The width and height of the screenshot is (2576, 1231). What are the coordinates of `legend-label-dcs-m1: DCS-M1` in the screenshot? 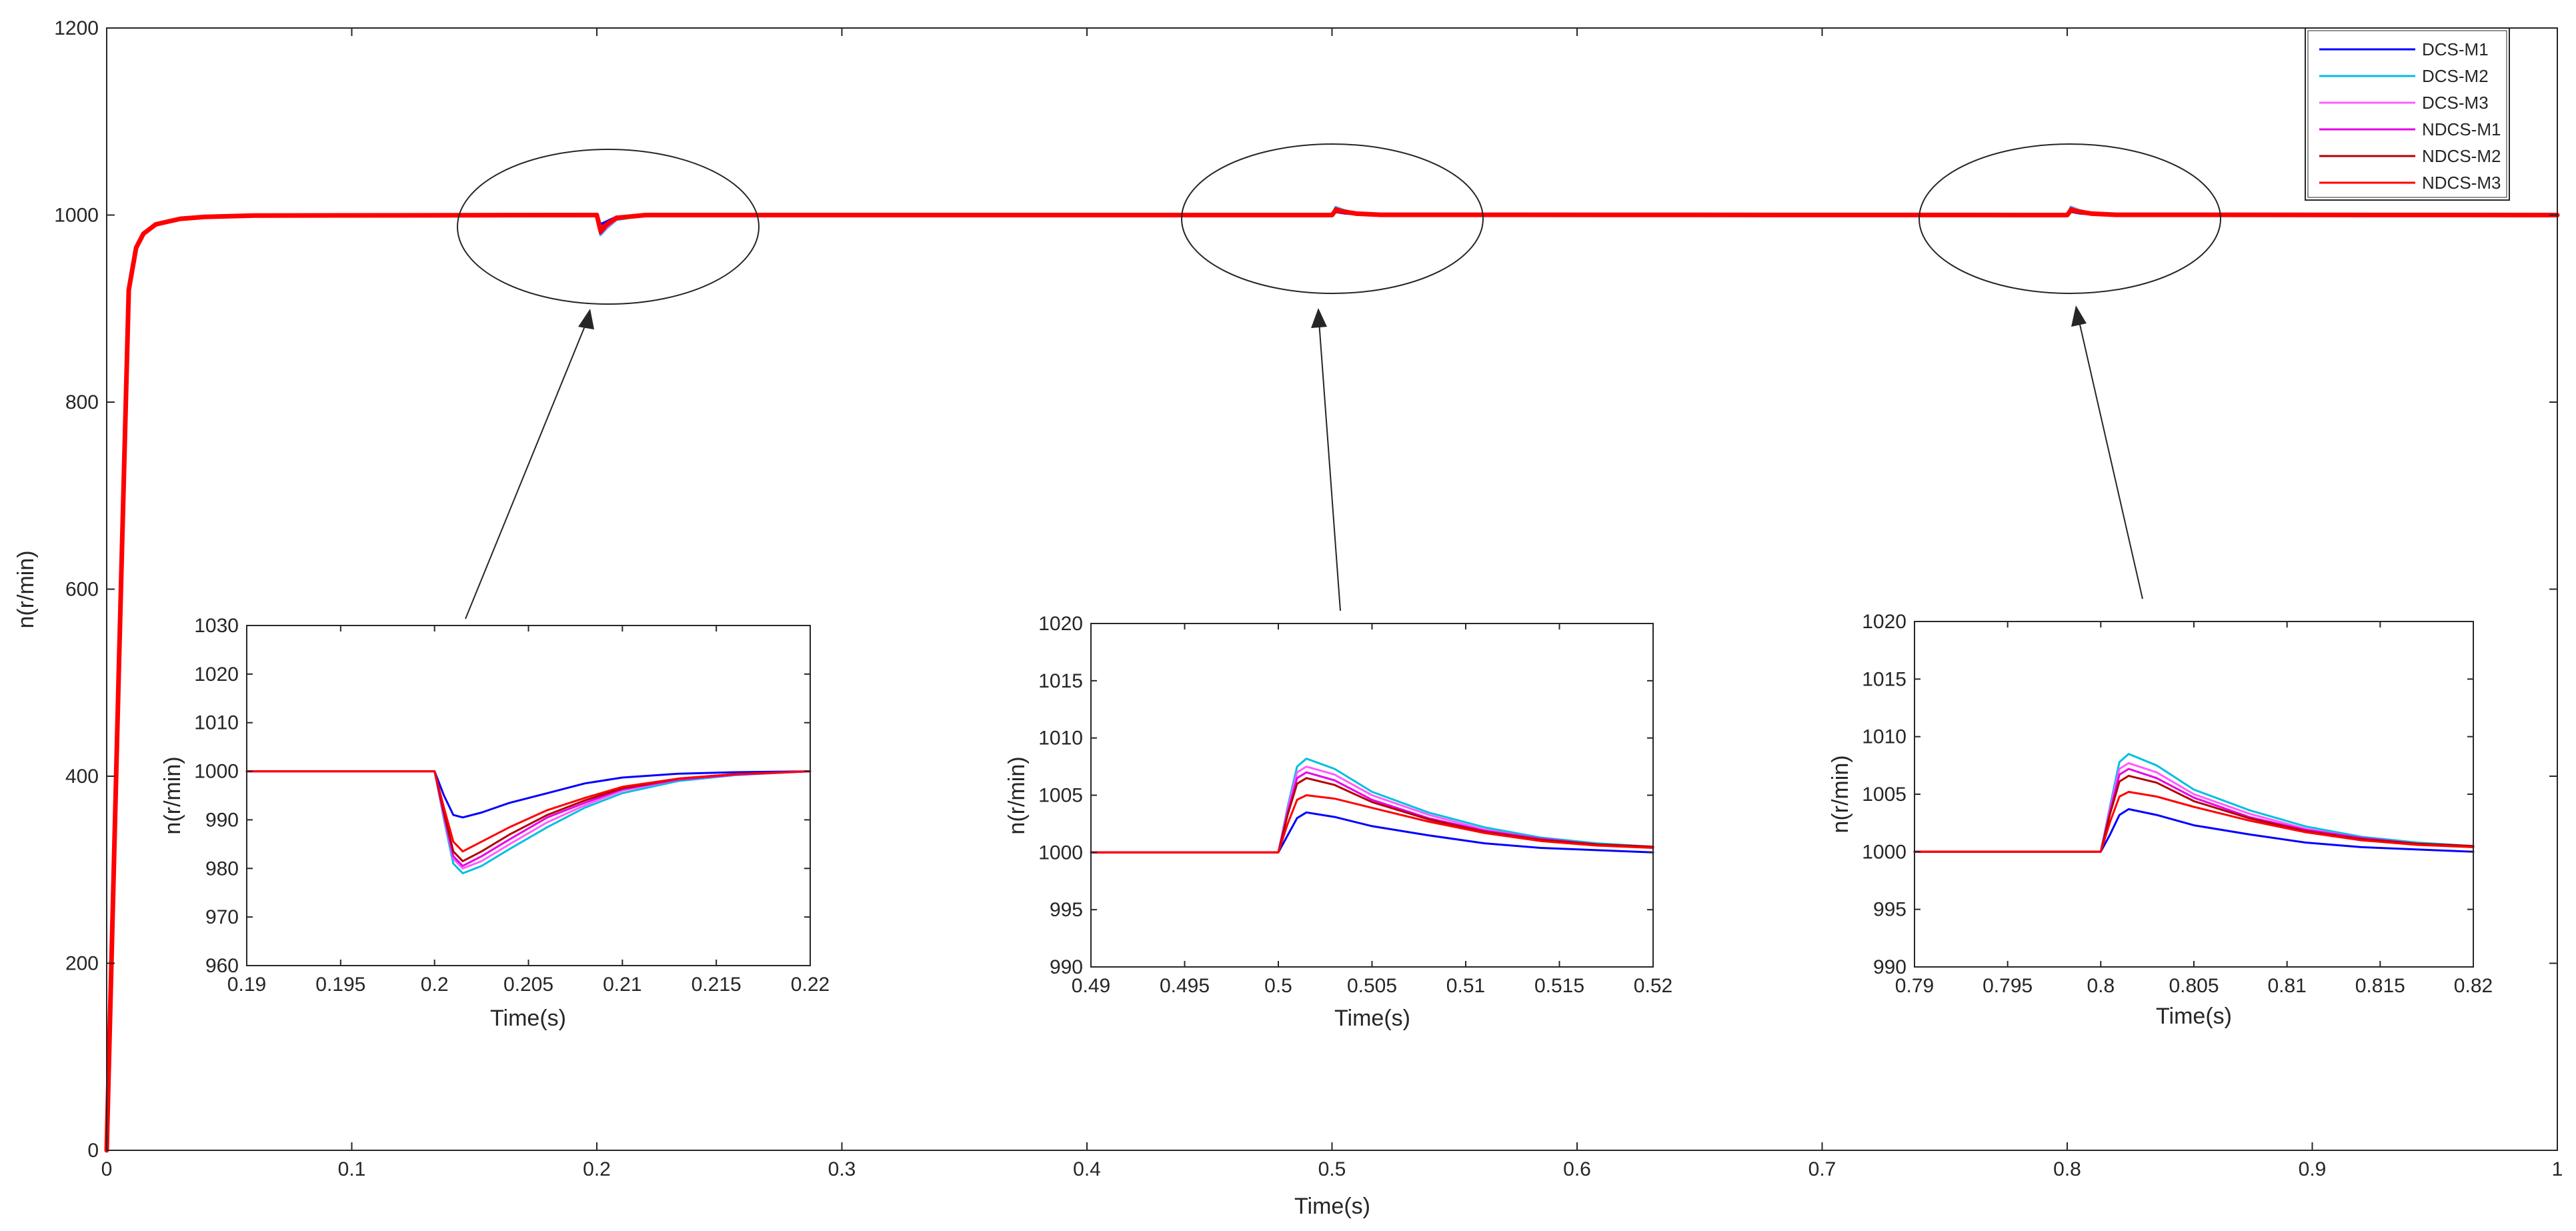 It's located at (2455, 49).